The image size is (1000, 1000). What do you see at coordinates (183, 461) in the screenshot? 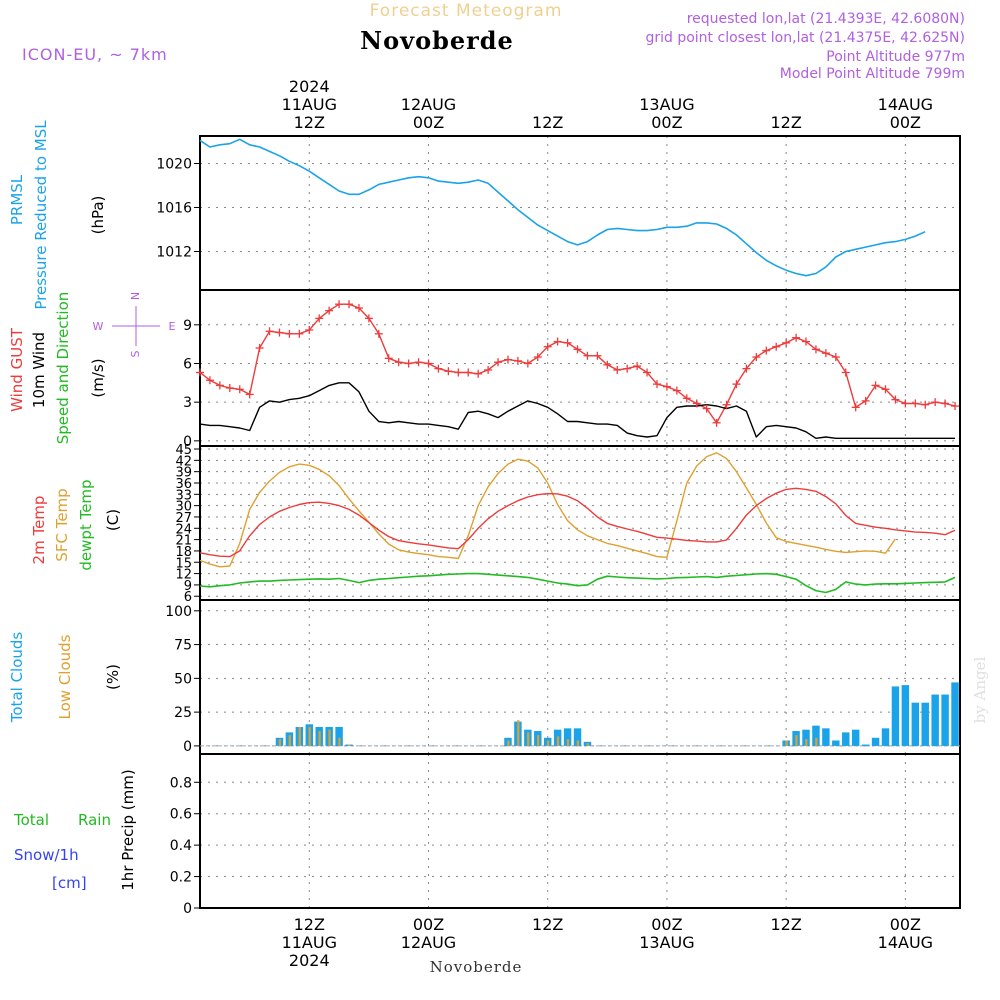
I see `y-tick-label: 42` at bounding box center [183, 461].